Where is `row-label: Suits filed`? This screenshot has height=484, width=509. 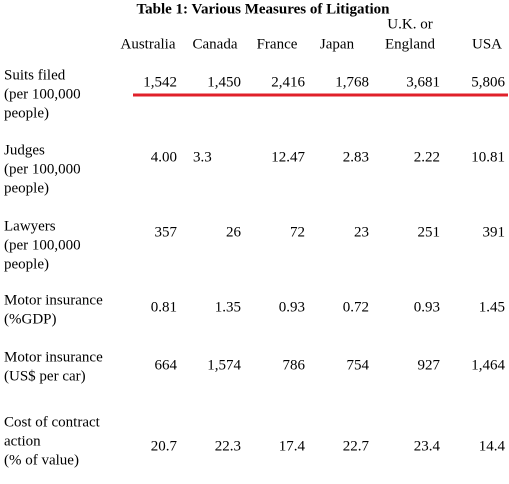
row-label: Suits filed is located at coordinates (35, 75).